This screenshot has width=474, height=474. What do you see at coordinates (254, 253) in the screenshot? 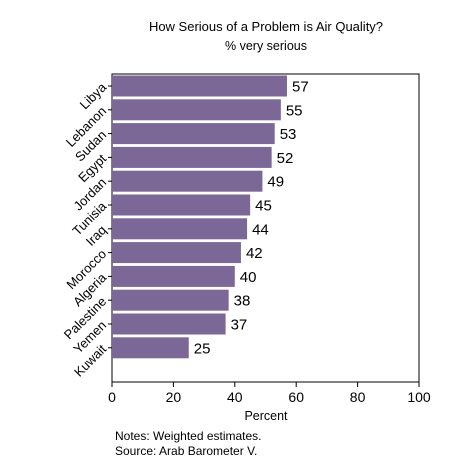
I see `data-label-morocco: 42` at bounding box center [254, 253].